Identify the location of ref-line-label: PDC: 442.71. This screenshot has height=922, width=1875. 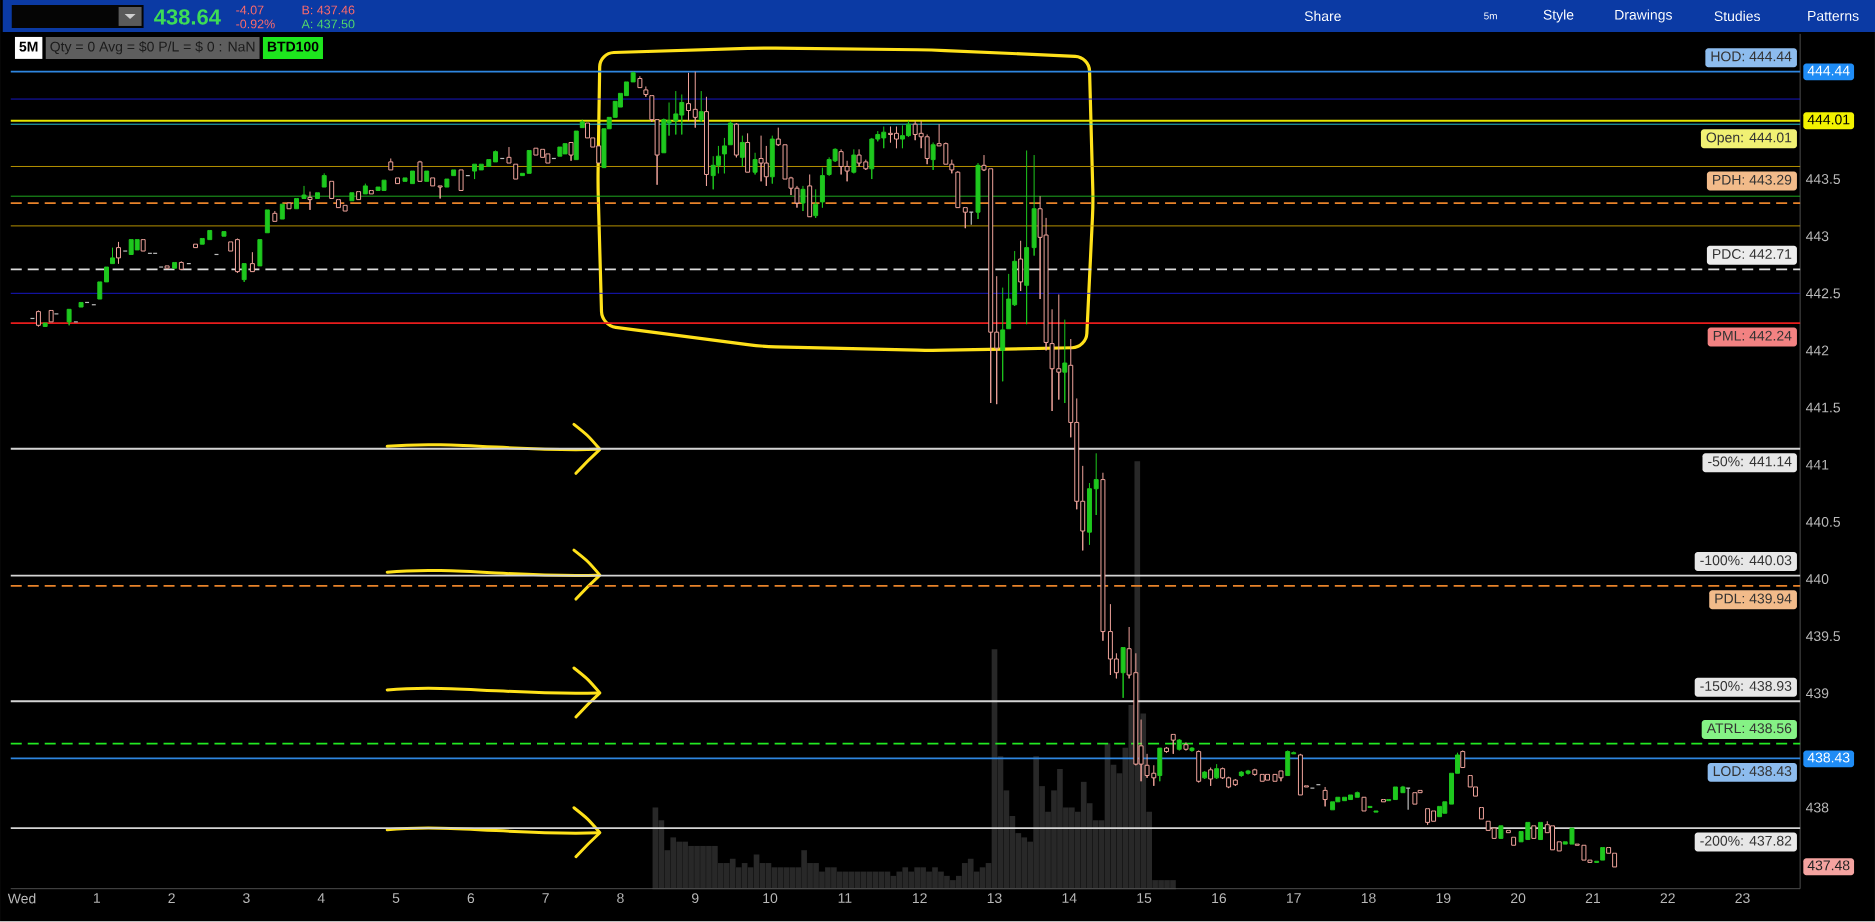
(1752, 254).